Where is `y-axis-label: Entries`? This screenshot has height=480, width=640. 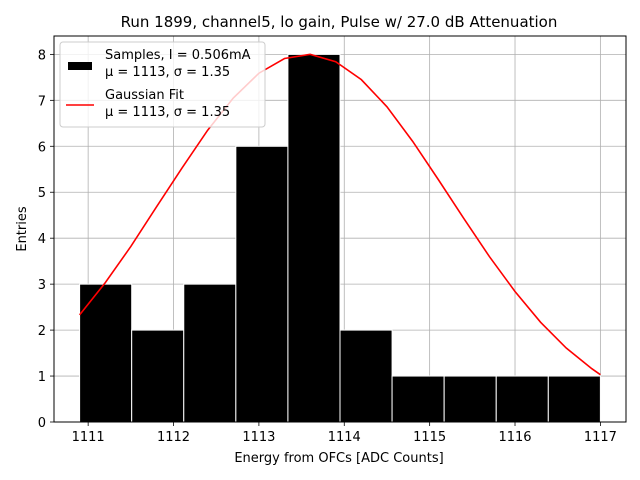 y-axis-label: Entries is located at coordinates (22, 229).